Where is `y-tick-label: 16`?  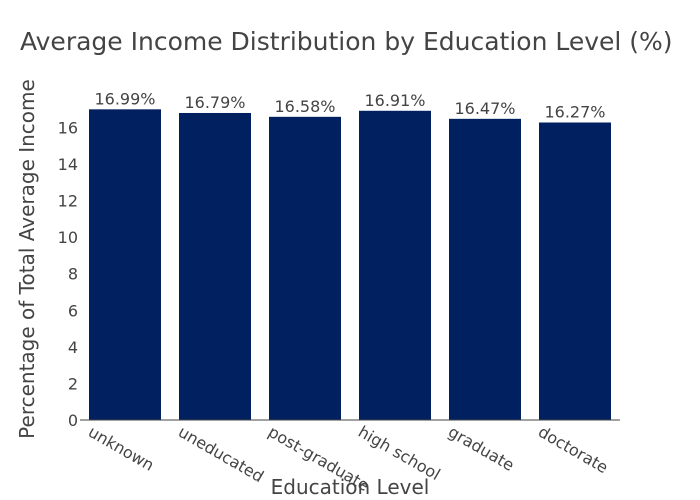
y-tick-label: 16 is located at coordinates (68, 127).